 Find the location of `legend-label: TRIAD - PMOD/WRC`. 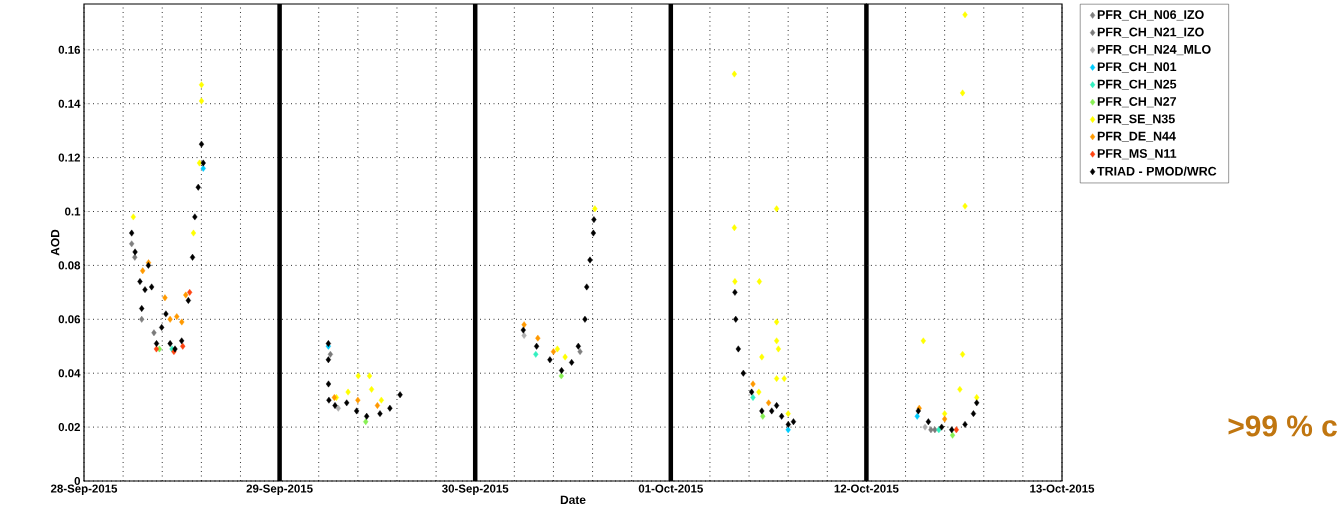

legend-label: TRIAD - PMOD/WRC is located at coordinates (1157, 171).